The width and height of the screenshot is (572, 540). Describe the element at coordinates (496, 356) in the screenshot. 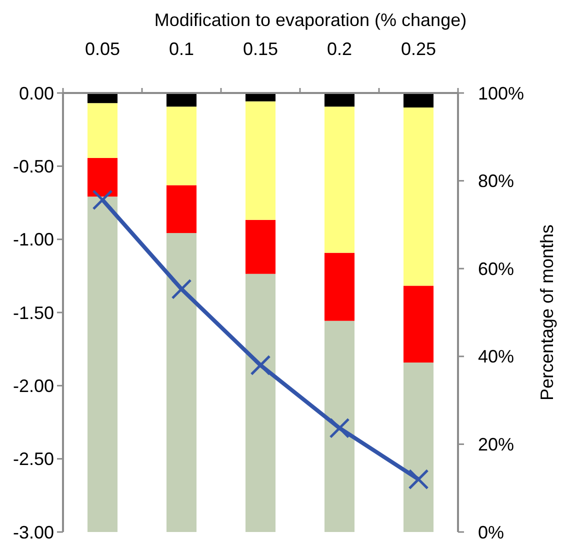

I see `y2-tick-label: 40%` at that location.